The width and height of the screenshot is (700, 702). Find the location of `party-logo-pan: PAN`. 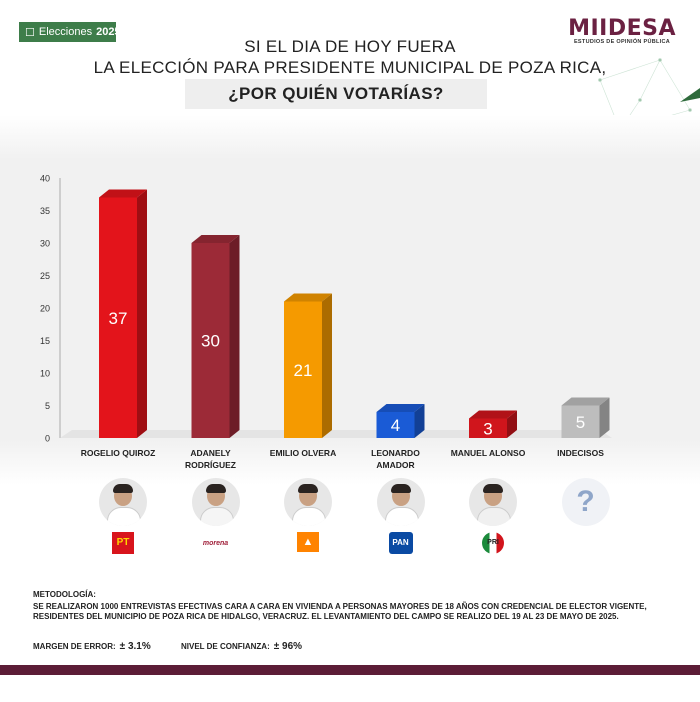

party-logo-pan: PAN is located at coordinates (400, 543).